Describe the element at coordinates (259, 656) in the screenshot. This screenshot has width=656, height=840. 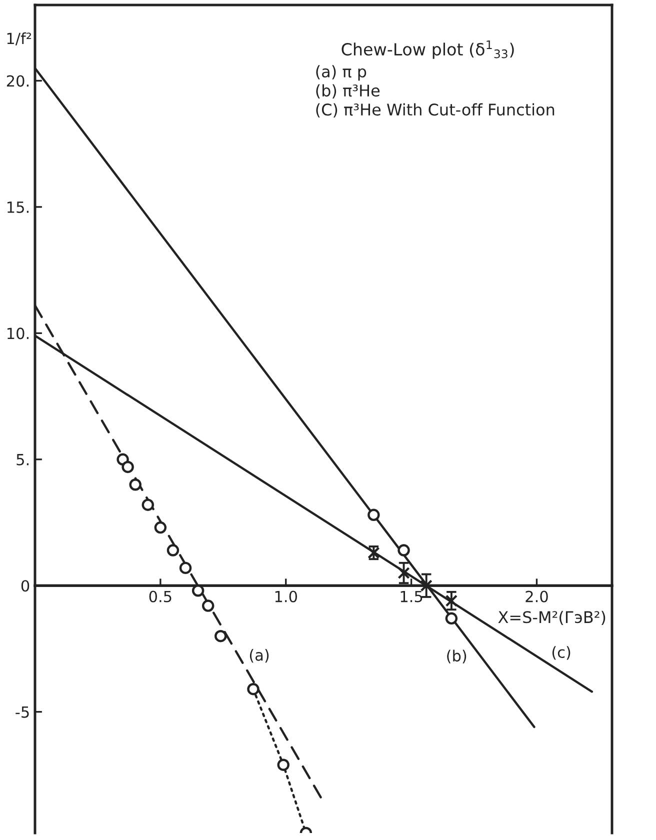
I see `series-label: (a)` at that location.